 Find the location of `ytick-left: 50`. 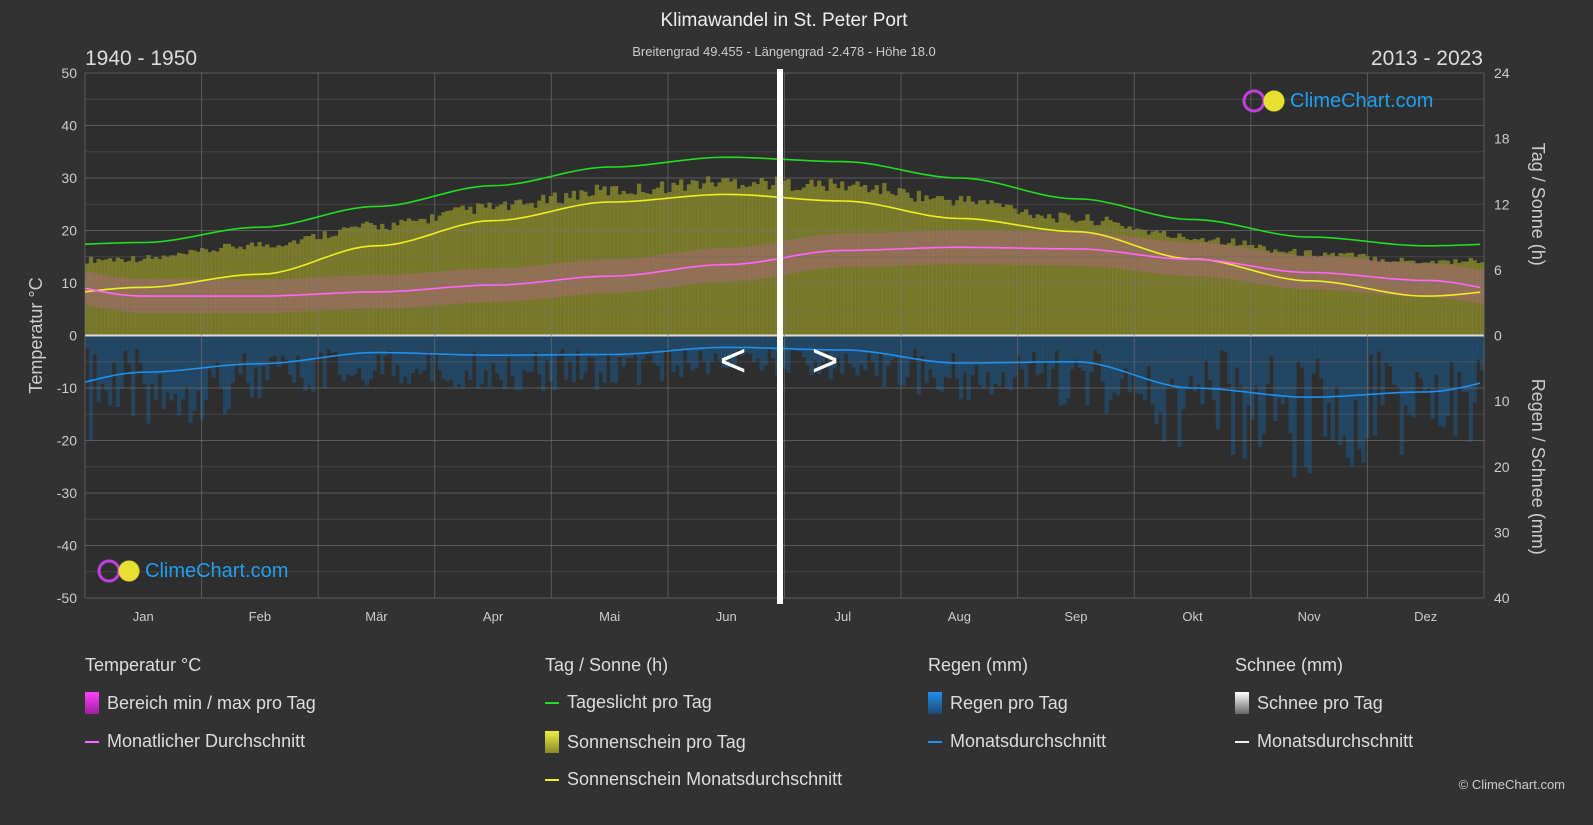

ytick-left: 50 is located at coordinates (69, 73).